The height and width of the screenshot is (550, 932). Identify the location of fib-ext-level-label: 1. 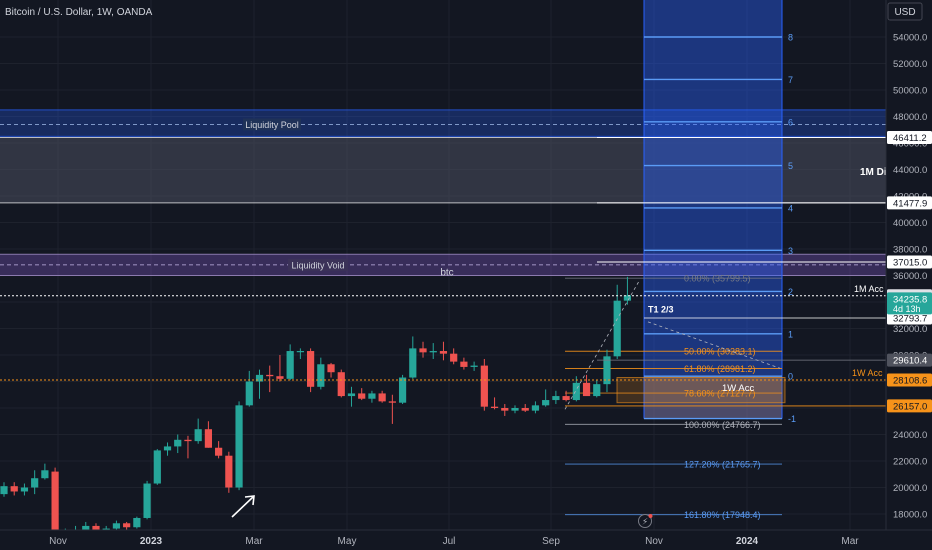
(790, 334).